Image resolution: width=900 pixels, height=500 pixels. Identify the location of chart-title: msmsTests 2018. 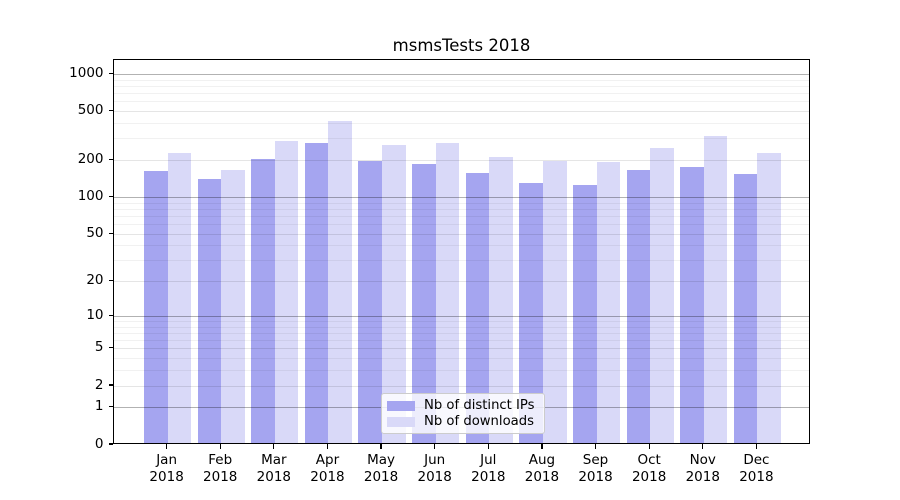
(461, 45).